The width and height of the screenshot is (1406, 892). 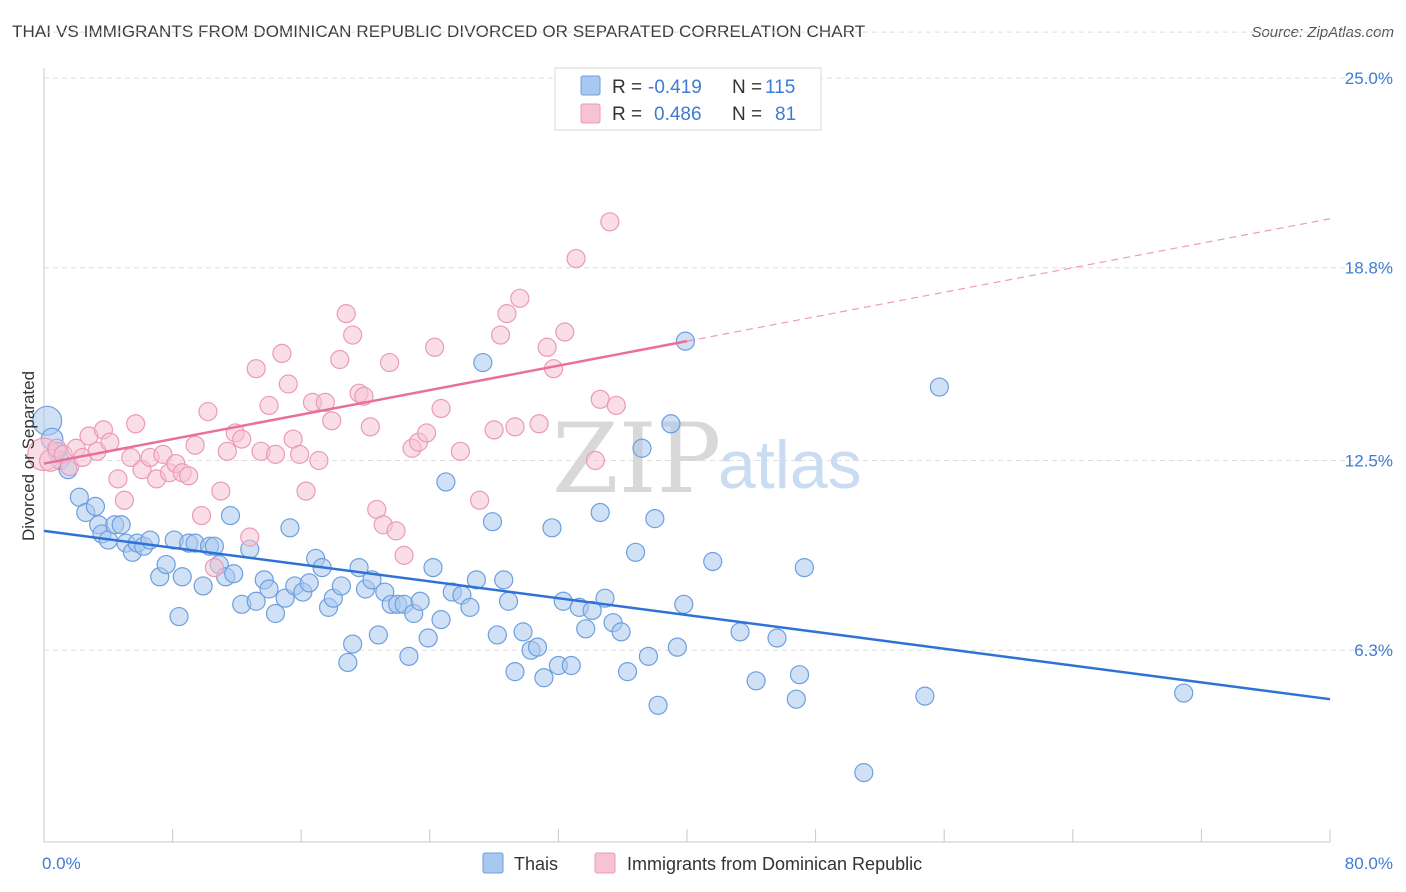 I want to click on legend-n-value-0: 115, so click(x=780, y=87).